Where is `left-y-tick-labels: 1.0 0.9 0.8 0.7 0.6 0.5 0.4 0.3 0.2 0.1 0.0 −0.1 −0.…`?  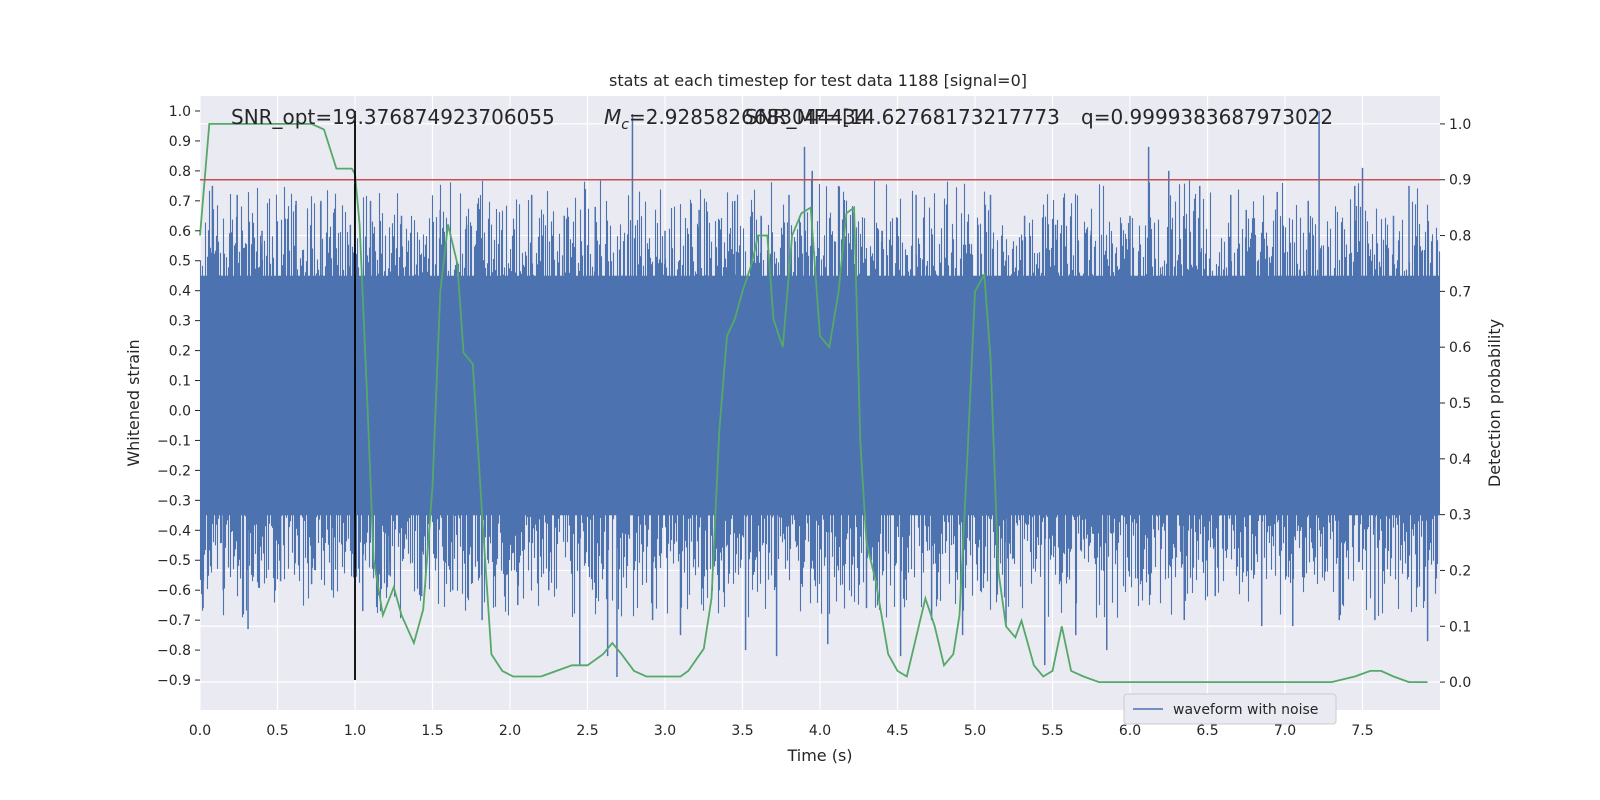 left-y-tick-labels: 1.0 0.9 0.8 0.7 0.6 0.5 0.4 0.3 0.2 0.1 0.0 −0.1 −0.… is located at coordinates (178, 396).